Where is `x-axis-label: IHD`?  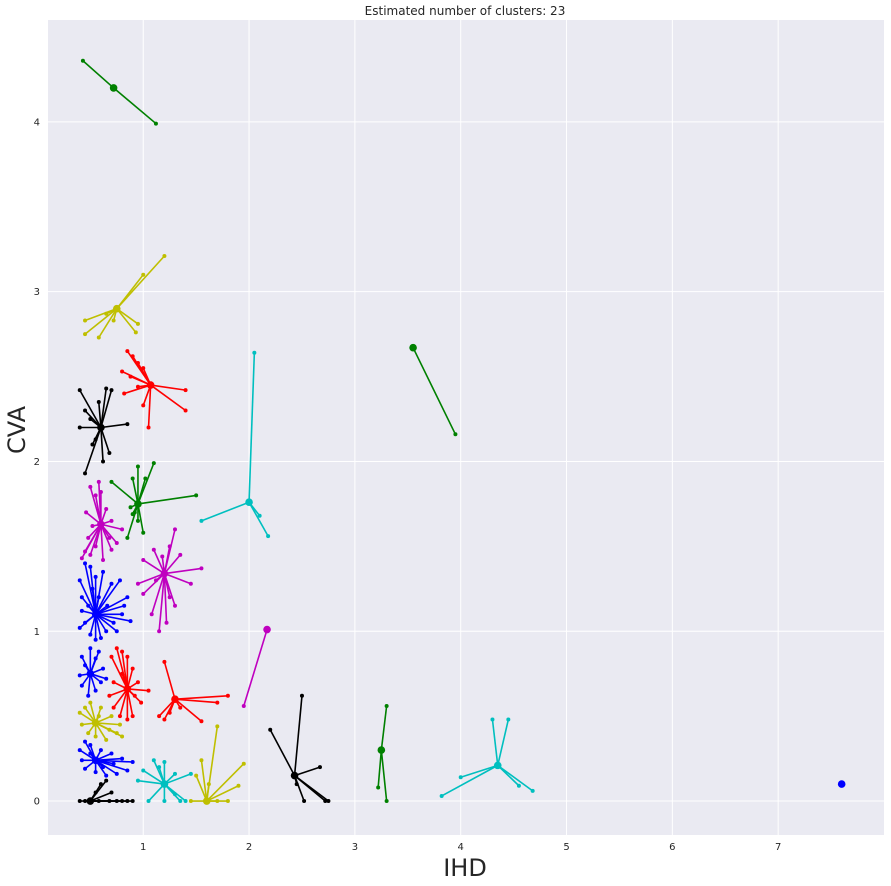
x-axis-label: IHD is located at coordinates (465, 868).